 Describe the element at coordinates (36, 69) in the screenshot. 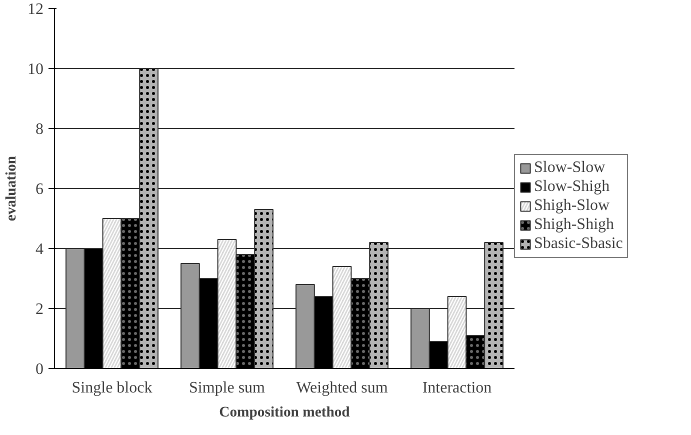

I see `y-tick-label: 10` at that location.